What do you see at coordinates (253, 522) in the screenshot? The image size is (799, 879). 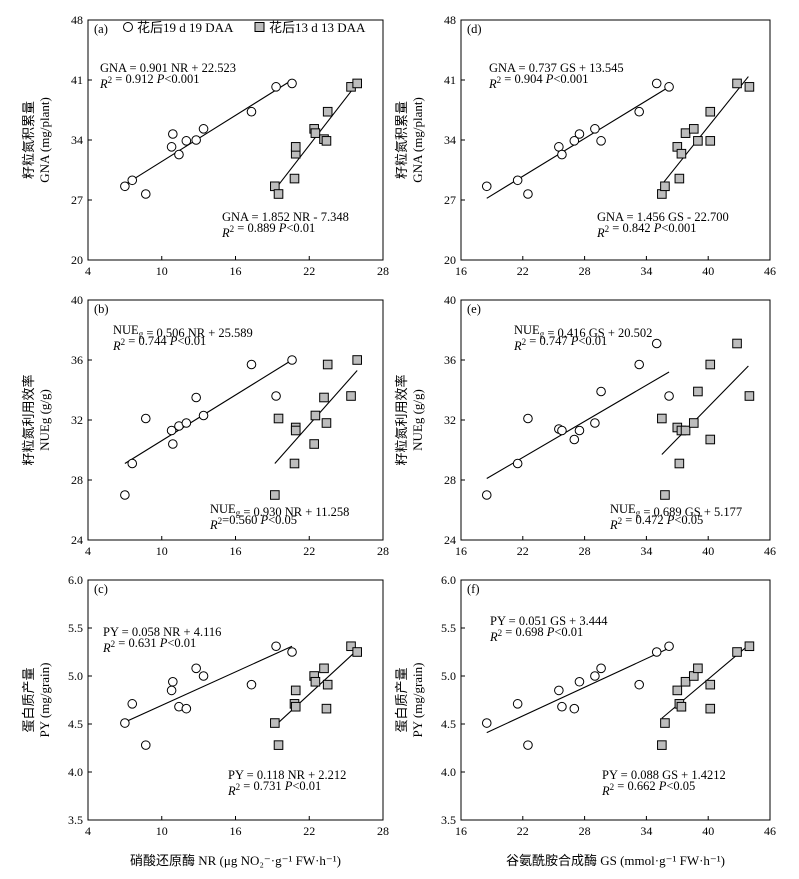 I see `equation-line2: R2=0.560 P<0.05` at bounding box center [253, 522].